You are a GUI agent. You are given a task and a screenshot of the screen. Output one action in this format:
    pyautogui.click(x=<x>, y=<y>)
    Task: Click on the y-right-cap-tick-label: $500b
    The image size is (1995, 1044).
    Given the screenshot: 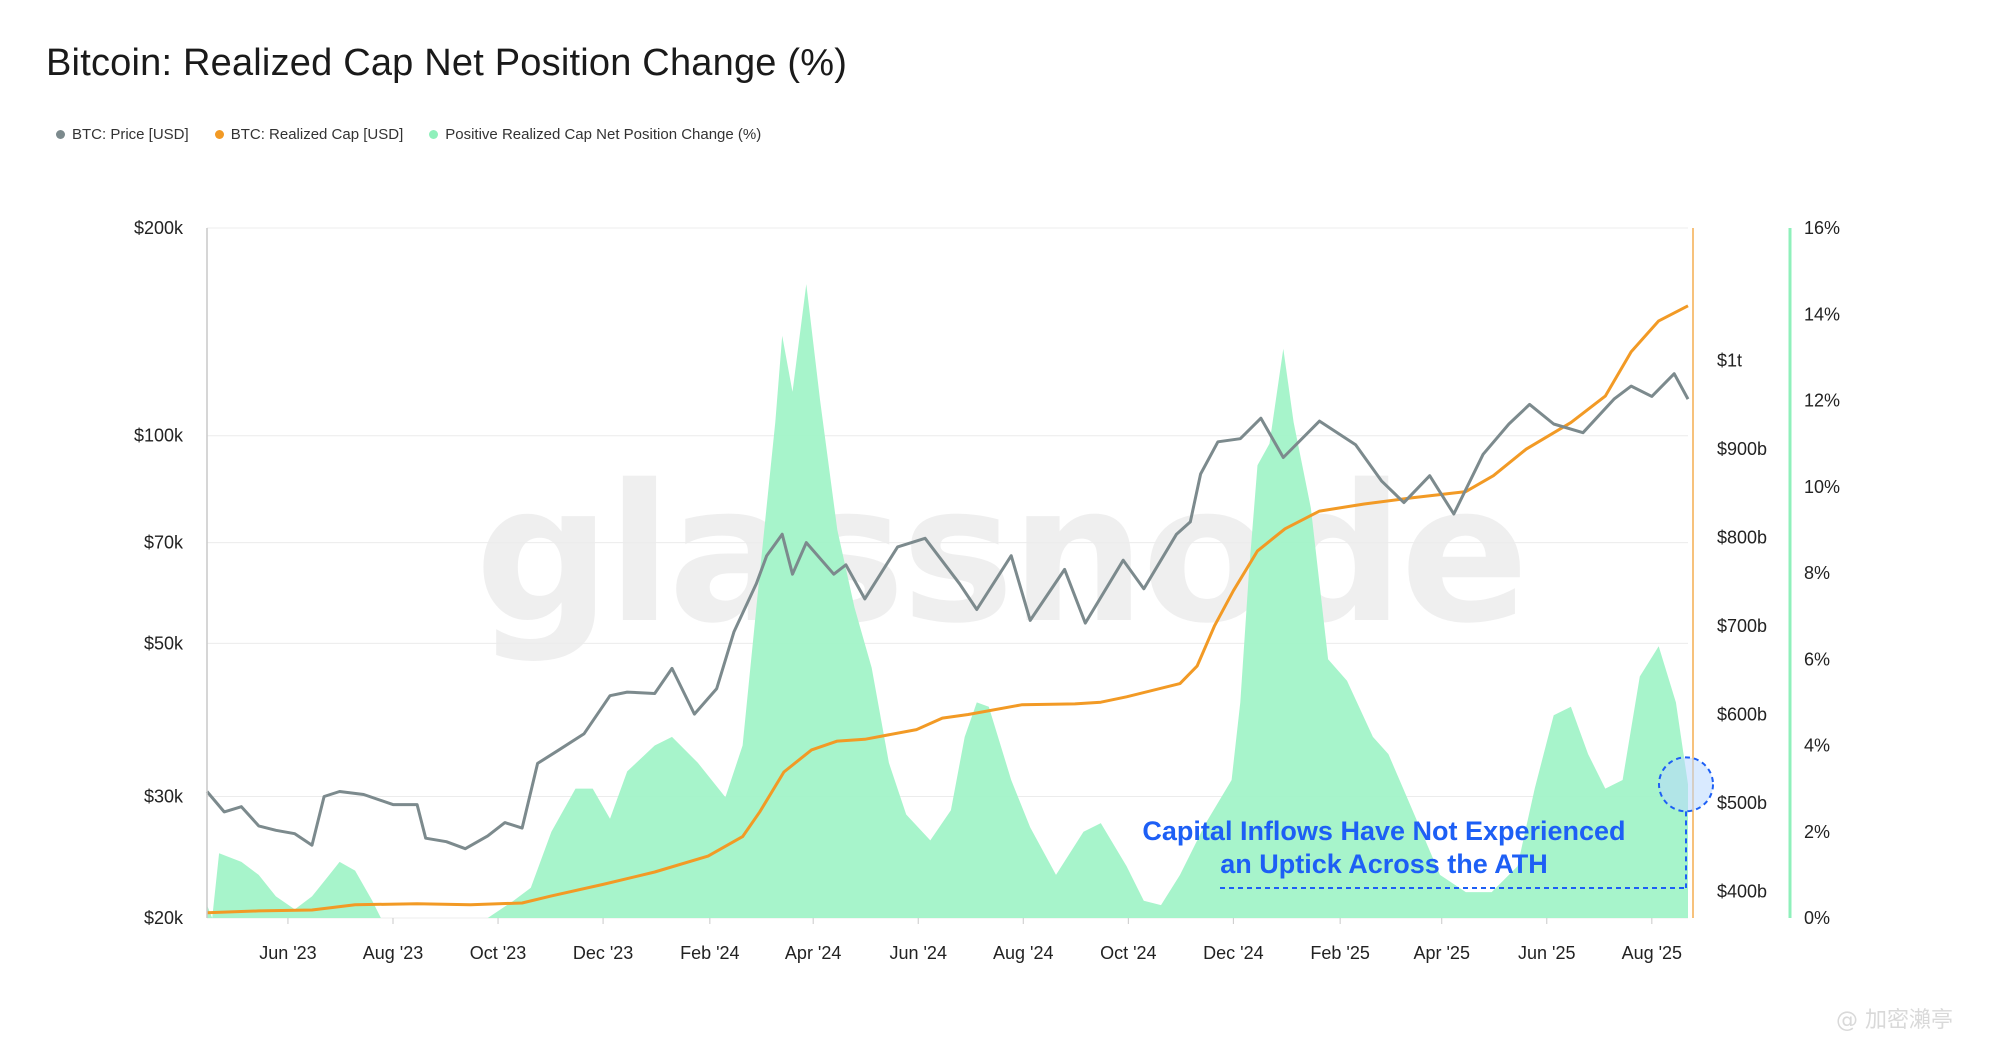 What is the action you would take?
    pyautogui.click(x=1742, y=803)
    